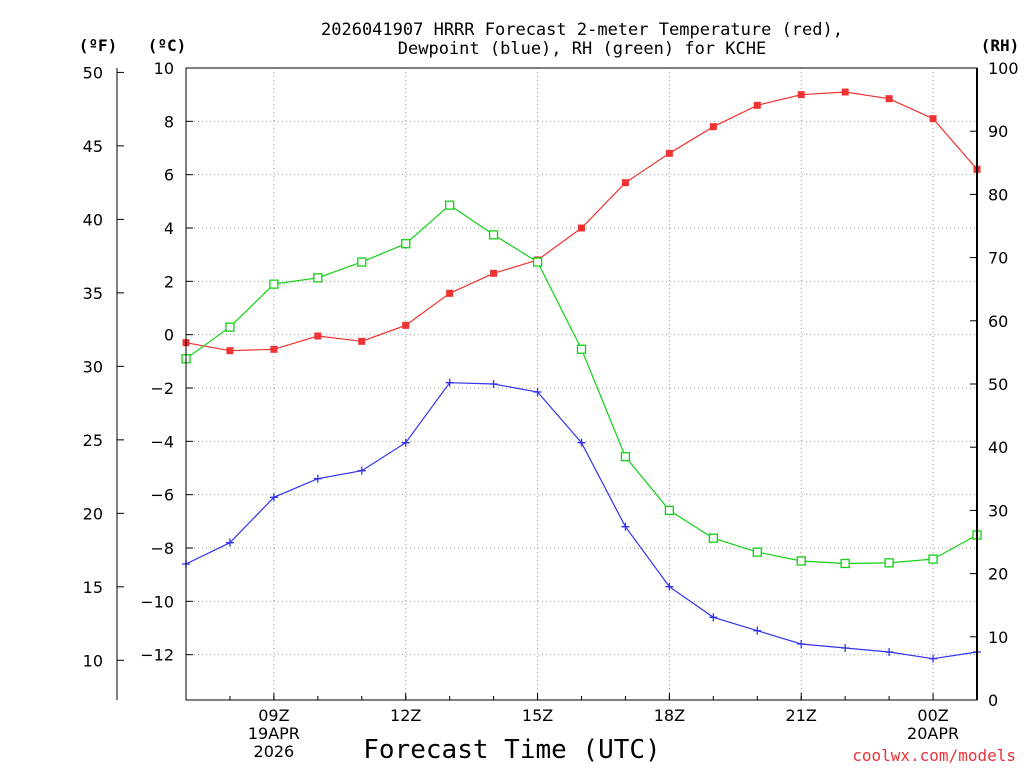 Image resolution: width=1024 pixels, height=768 pixels. I want to click on x-tick-label: 00Z, so click(932, 715).